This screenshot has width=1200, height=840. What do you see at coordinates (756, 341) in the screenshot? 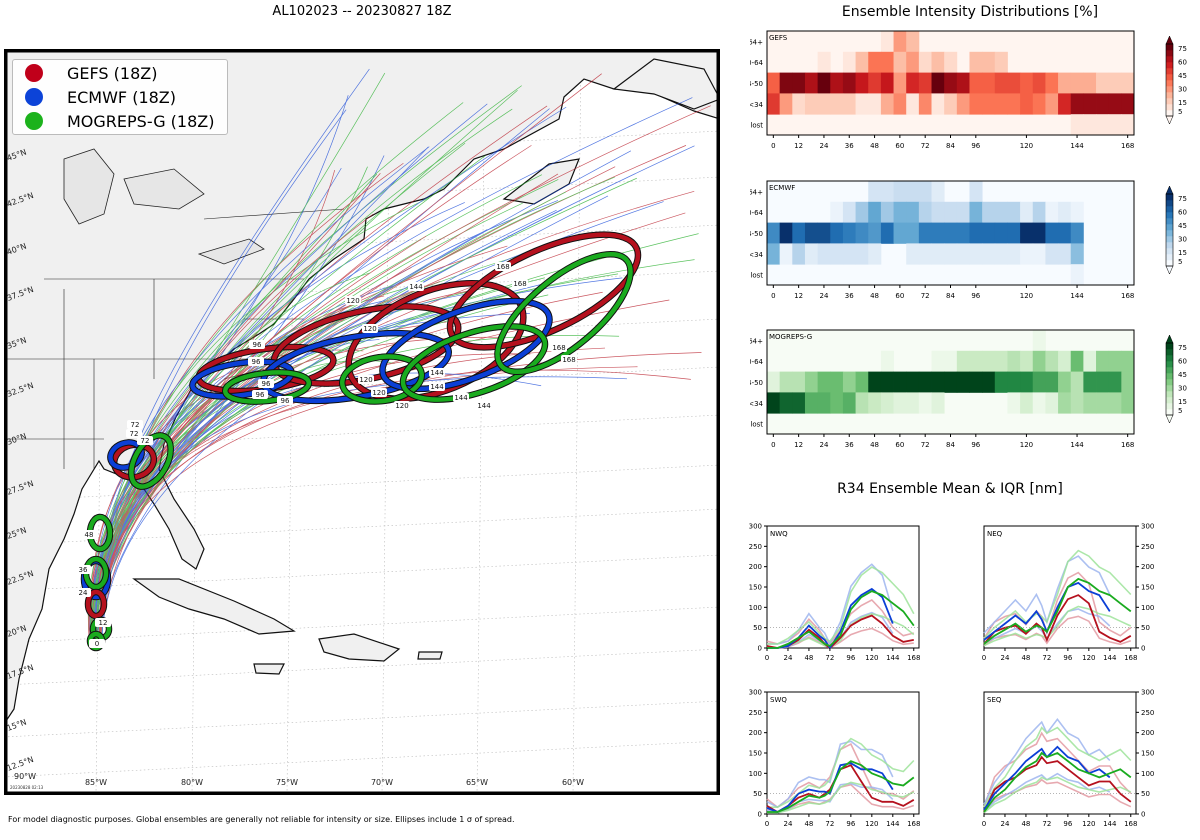
I see `heatmap-y-label: 64+` at bounding box center [756, 341].